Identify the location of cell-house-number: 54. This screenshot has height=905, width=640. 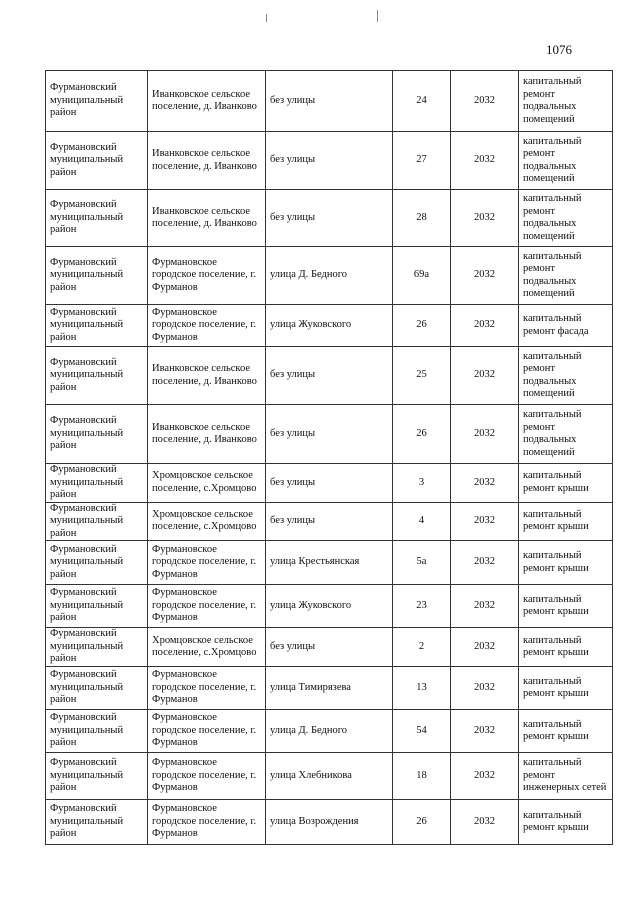
(421, 731).